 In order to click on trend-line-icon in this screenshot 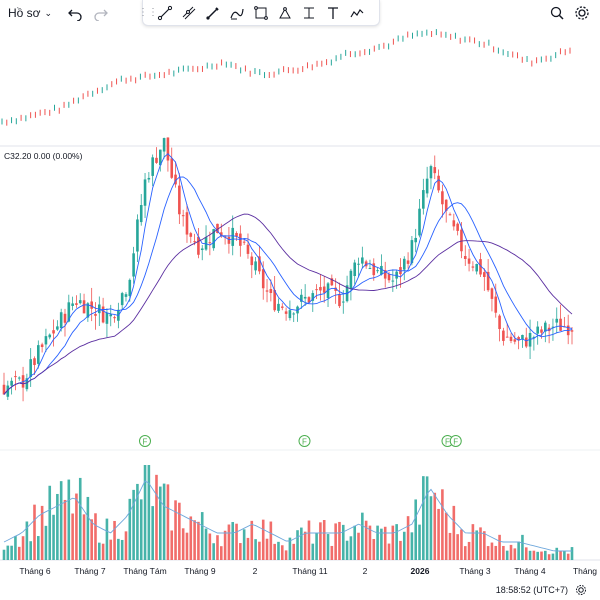, I will do `click(165, 13)`.